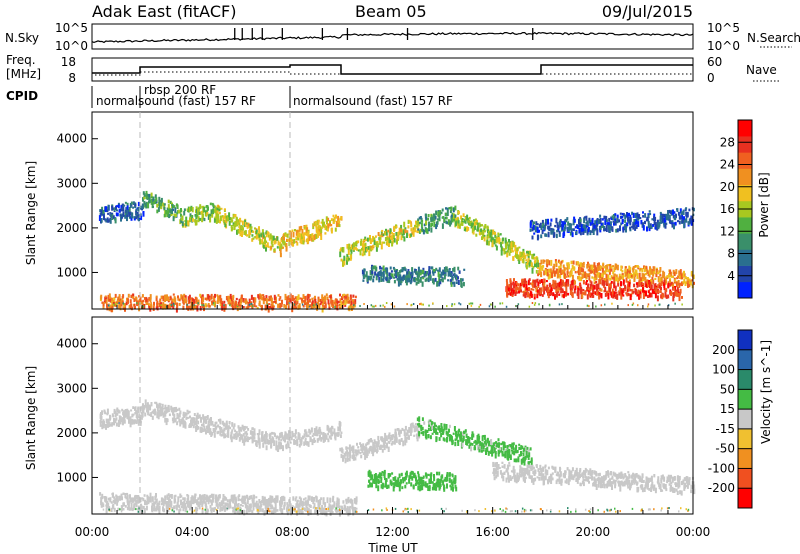 The width and height of the screenshot is (800, 554). I want to click on power-cell-1900, so click(587, 222).